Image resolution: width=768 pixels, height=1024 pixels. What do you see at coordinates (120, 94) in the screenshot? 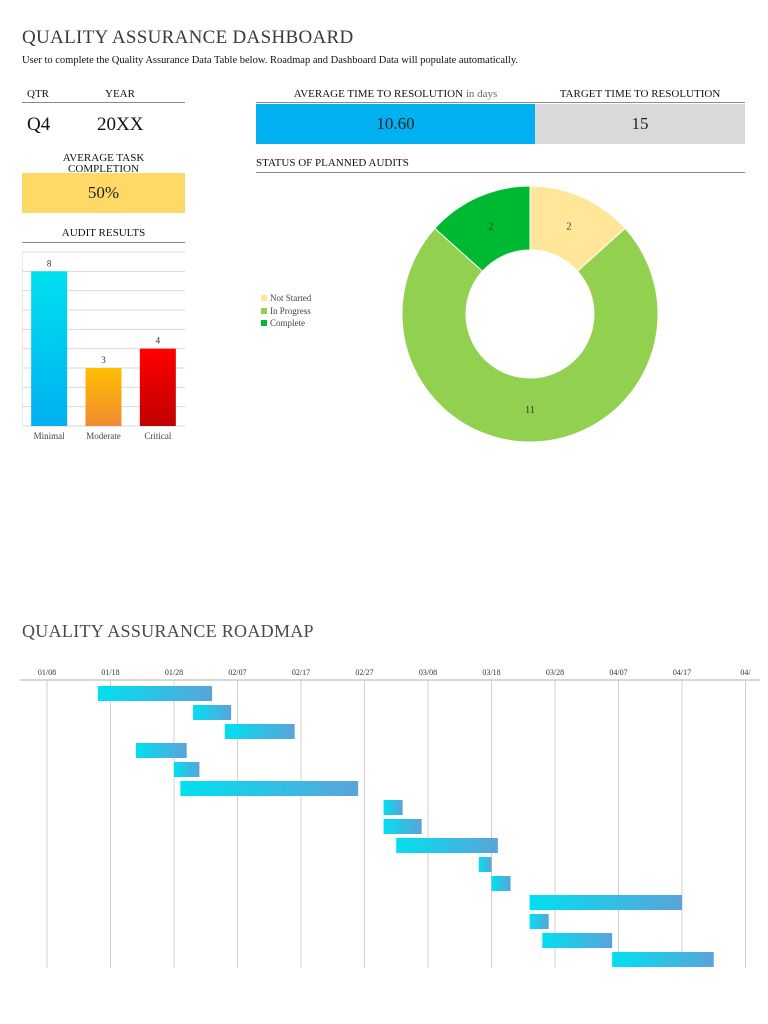
I see `year-label: YEAR` at bounding box center [120, 94].